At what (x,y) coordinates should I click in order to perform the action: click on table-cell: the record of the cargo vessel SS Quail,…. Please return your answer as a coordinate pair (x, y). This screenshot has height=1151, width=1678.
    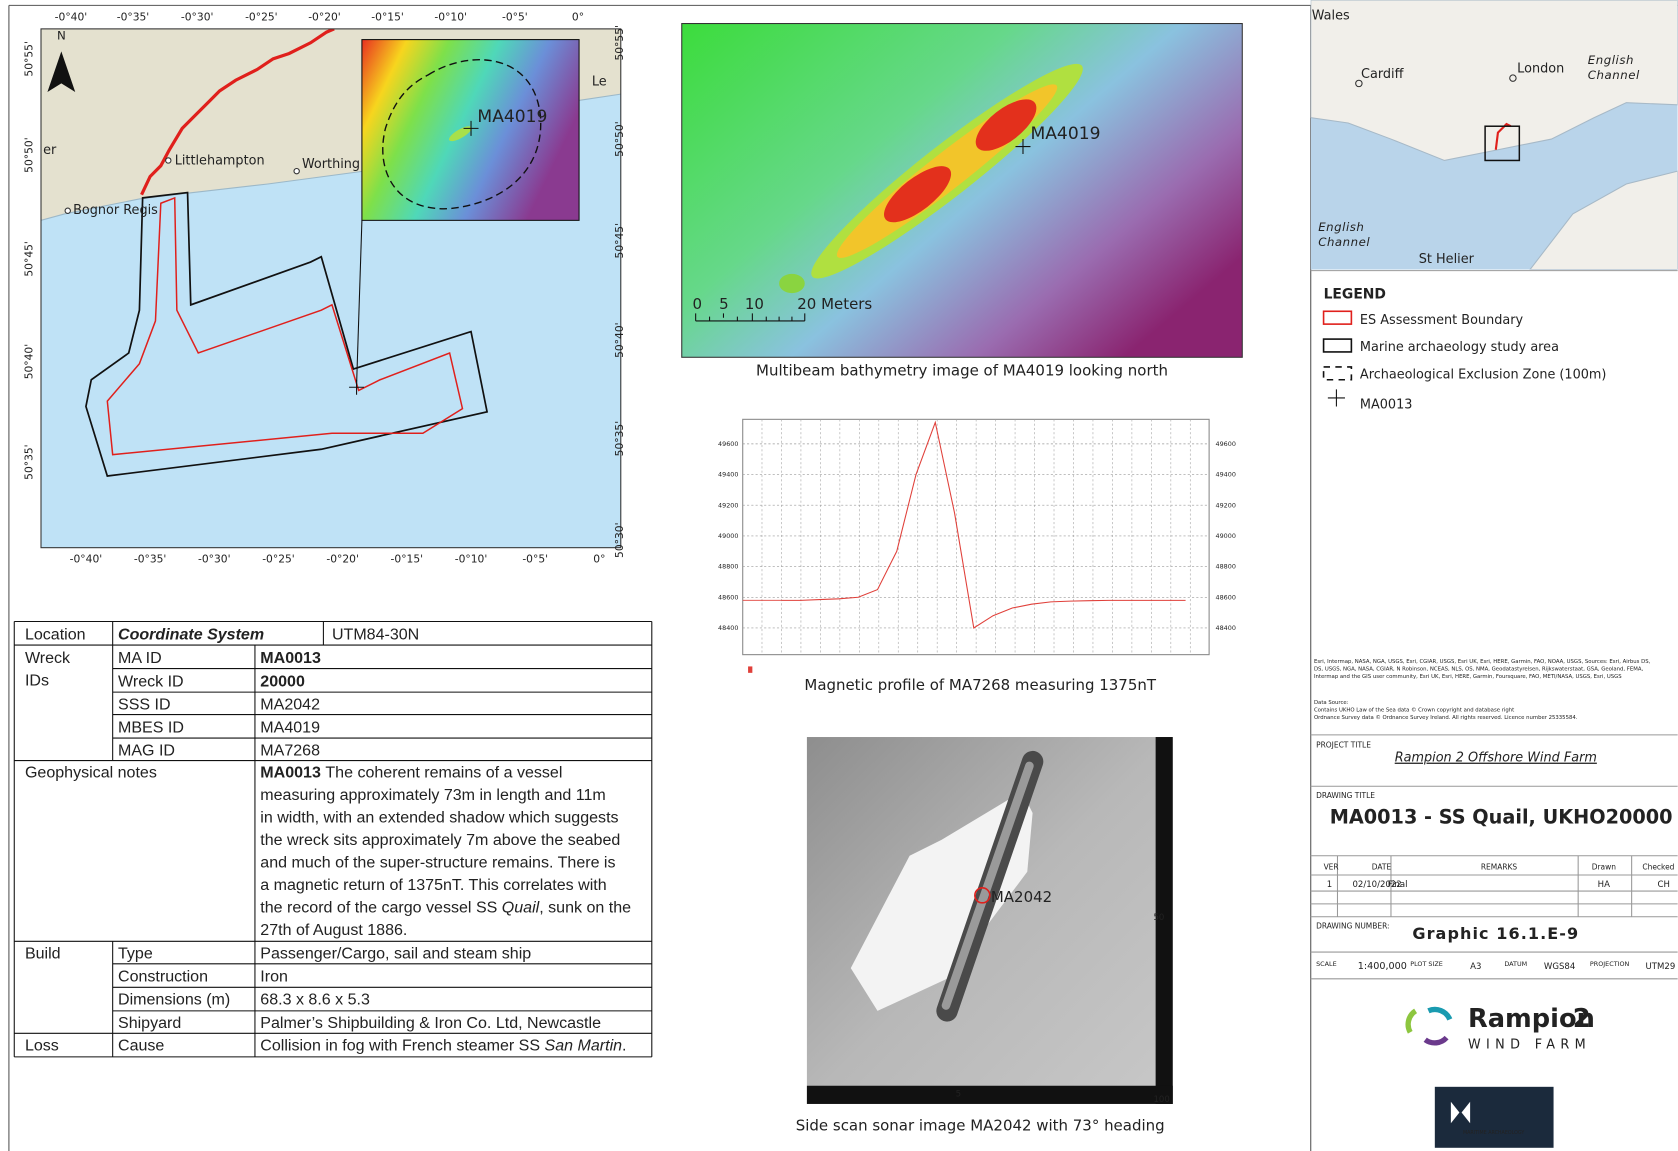
    Looking at the image, I should click on (445, 907).